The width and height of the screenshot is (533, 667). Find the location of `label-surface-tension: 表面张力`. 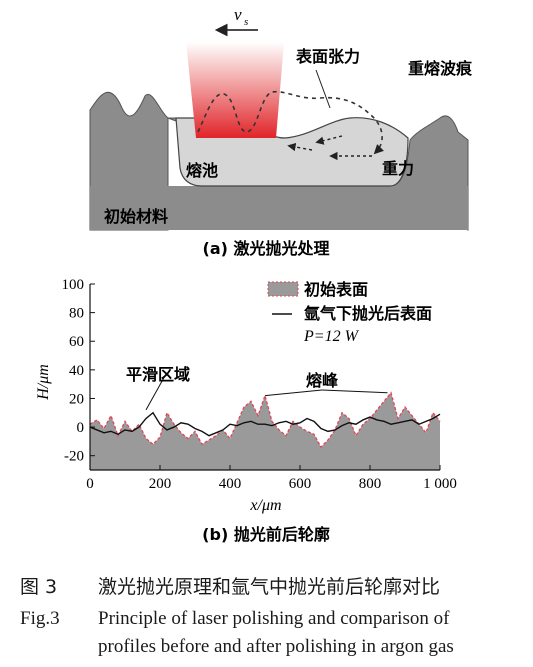

label-surface-tension: 表面张力 is located at coordinates (327, 56).